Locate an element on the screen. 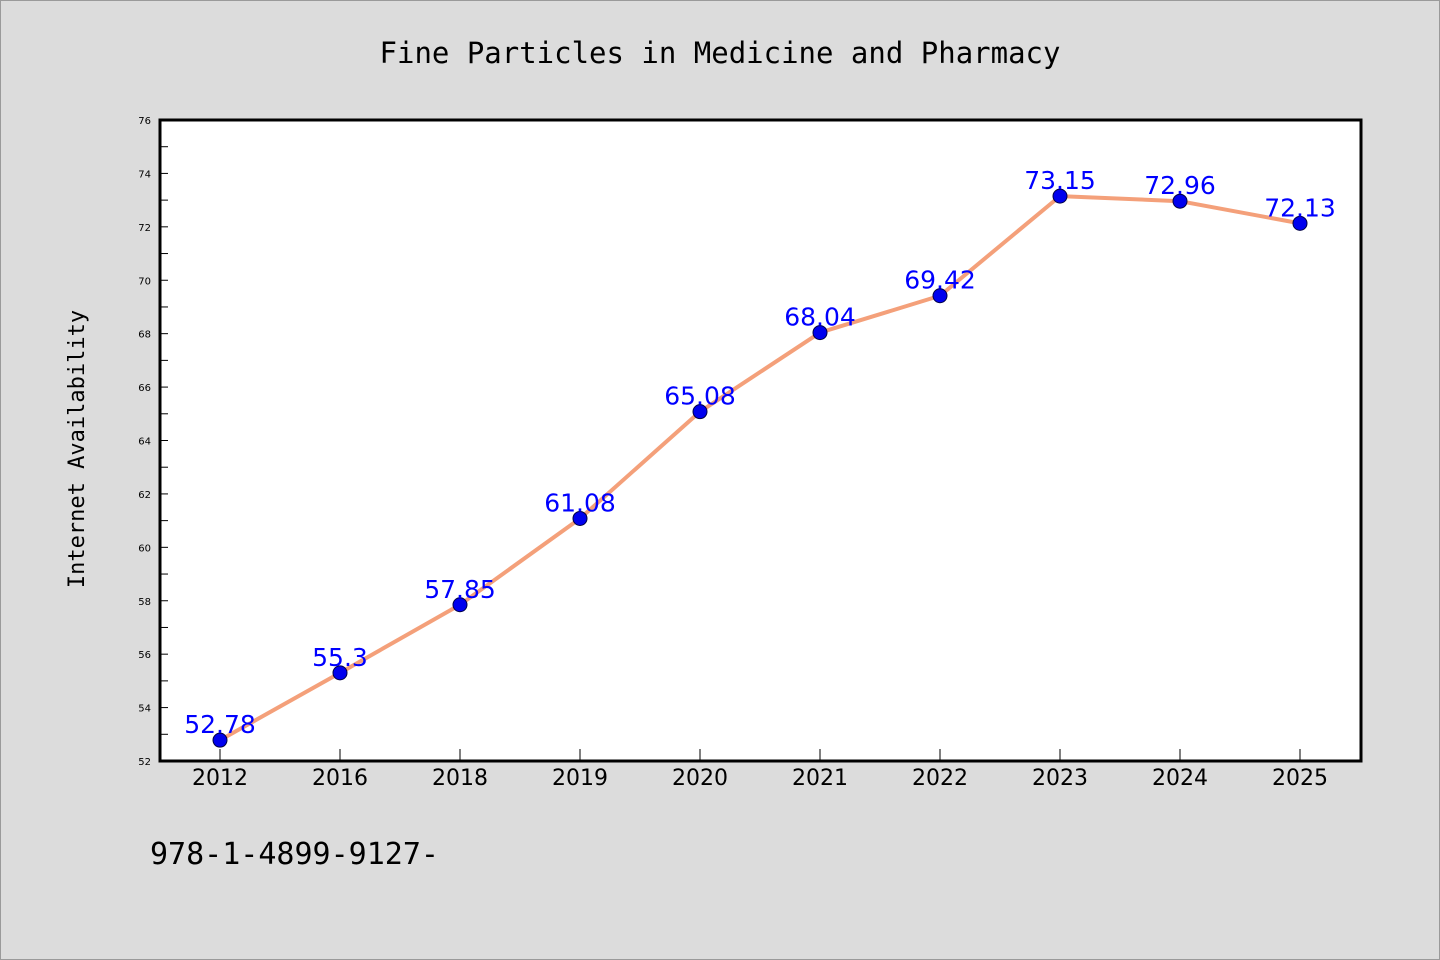  y-tick-label: 70 is located at coordinates (144, 281).